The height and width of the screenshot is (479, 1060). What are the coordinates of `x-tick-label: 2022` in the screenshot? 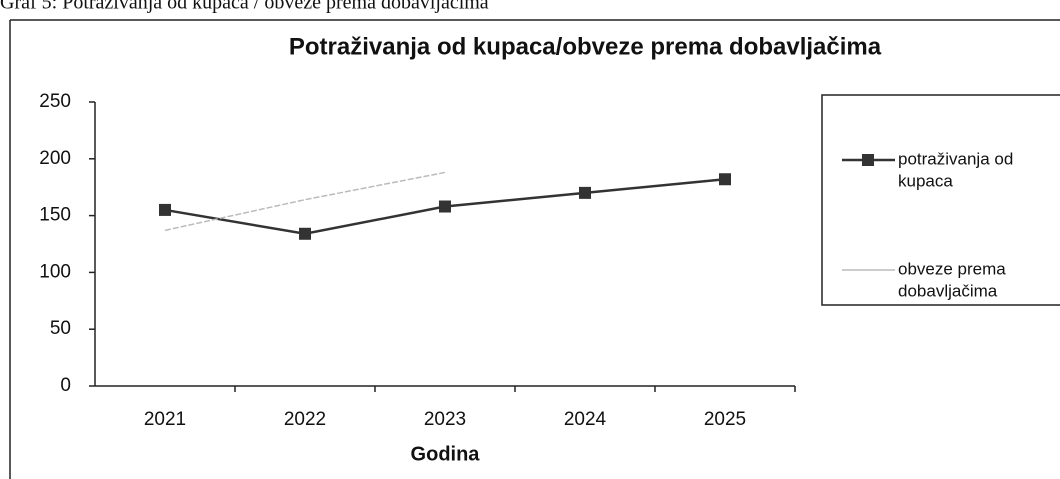 It's located at (305, 419).